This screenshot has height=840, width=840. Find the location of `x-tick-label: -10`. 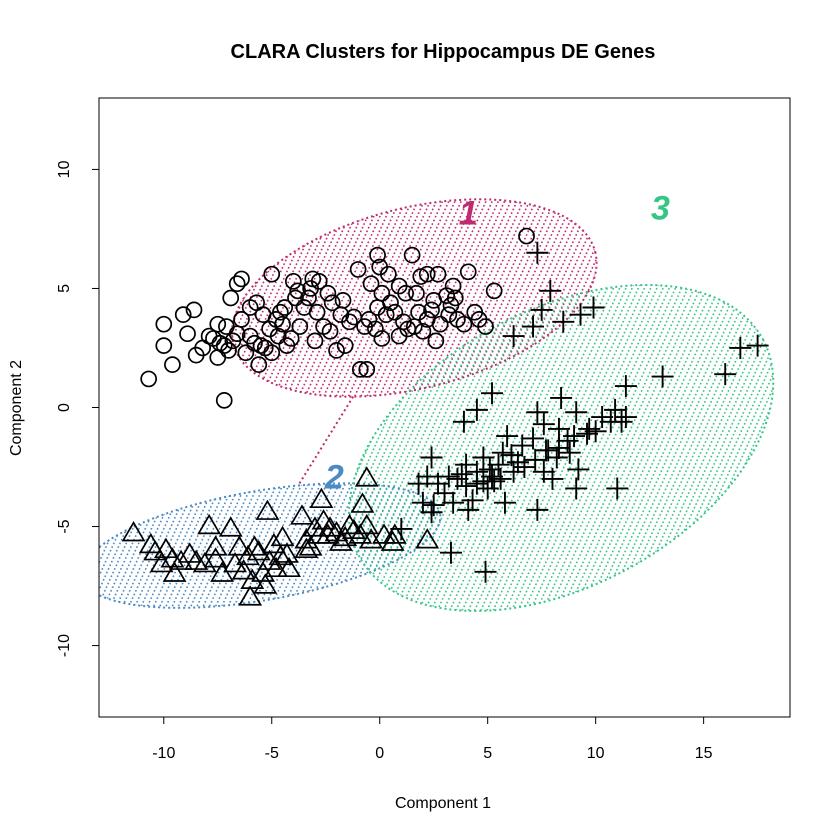

x-tick-label: -10 is located at coordinates (163, 753).